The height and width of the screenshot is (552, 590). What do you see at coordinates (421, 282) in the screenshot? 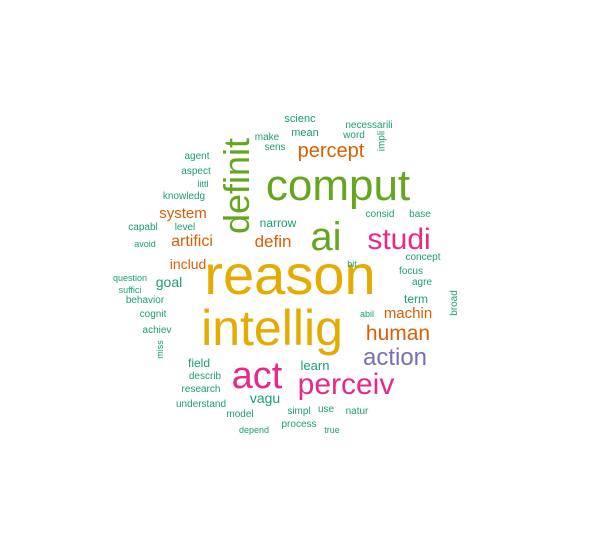
I see `word-agre: agre` at bounding box center [421, 282].